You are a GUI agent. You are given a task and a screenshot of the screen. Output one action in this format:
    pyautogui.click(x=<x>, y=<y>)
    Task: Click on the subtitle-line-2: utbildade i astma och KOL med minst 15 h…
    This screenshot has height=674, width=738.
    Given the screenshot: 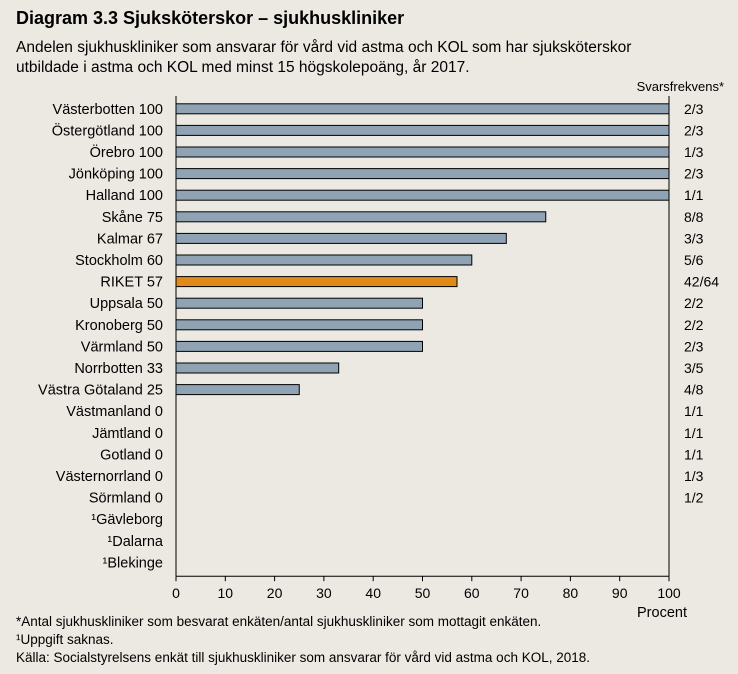 What is the action you would take?
    pyautogui.click(x=243, y=67)
    